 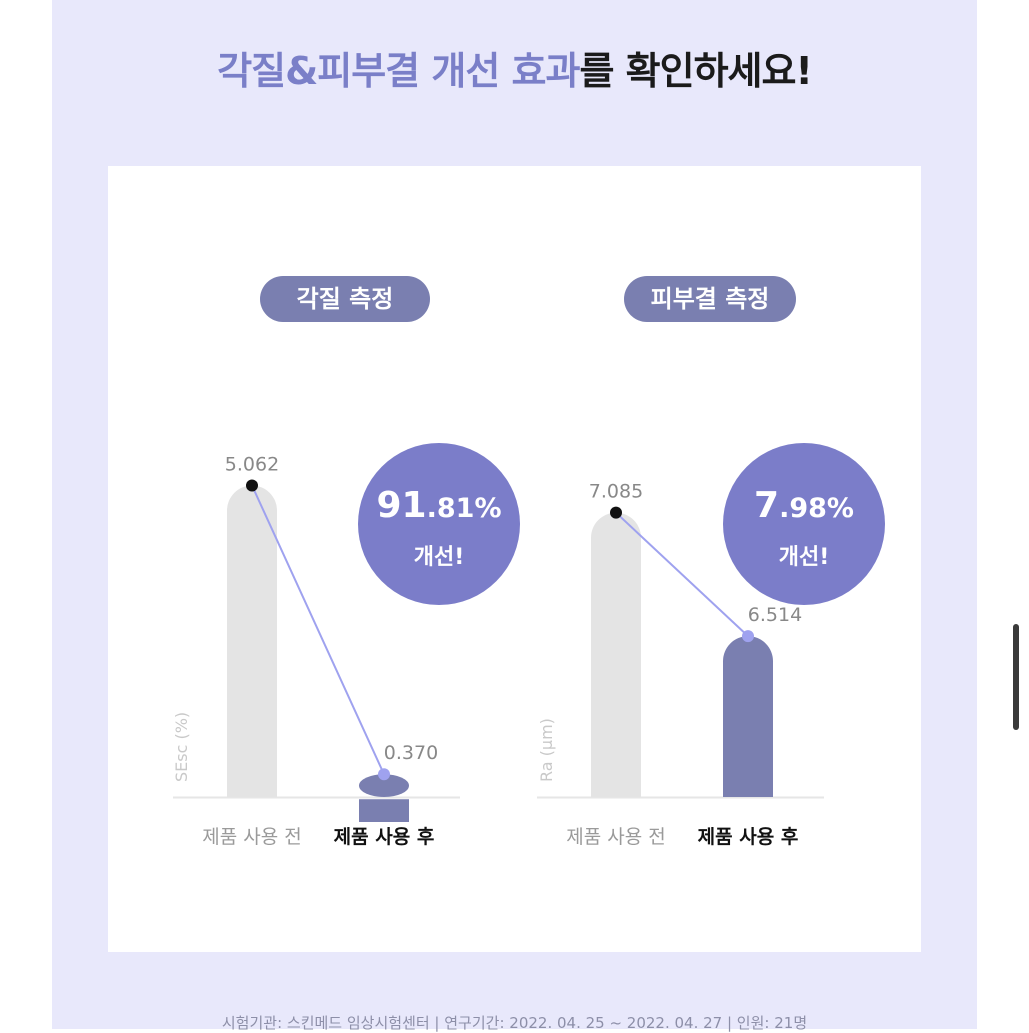 I want to click on chart1-value-label-before: 5.062, so click(x=252, y=464).